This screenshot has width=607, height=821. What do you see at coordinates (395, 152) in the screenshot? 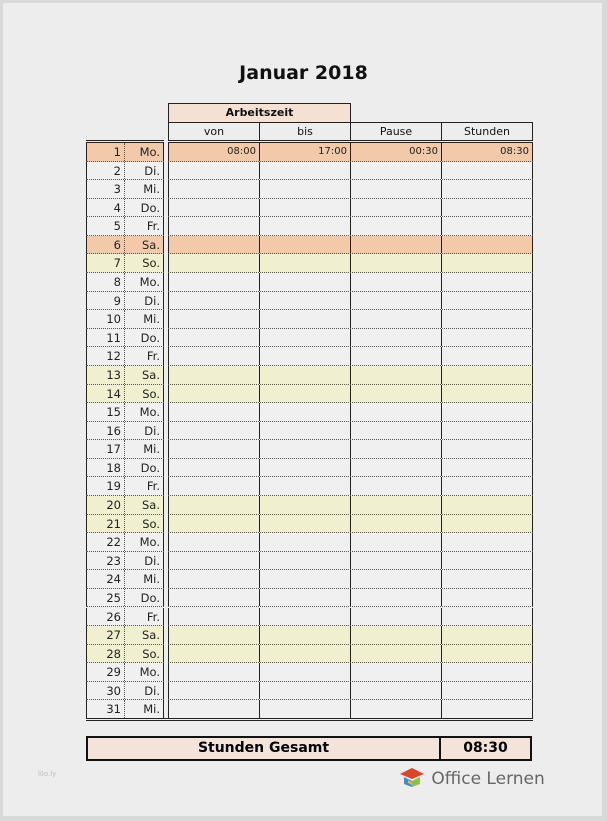
I see `cell-pause: 00:30` at bounding box center [395, 152].